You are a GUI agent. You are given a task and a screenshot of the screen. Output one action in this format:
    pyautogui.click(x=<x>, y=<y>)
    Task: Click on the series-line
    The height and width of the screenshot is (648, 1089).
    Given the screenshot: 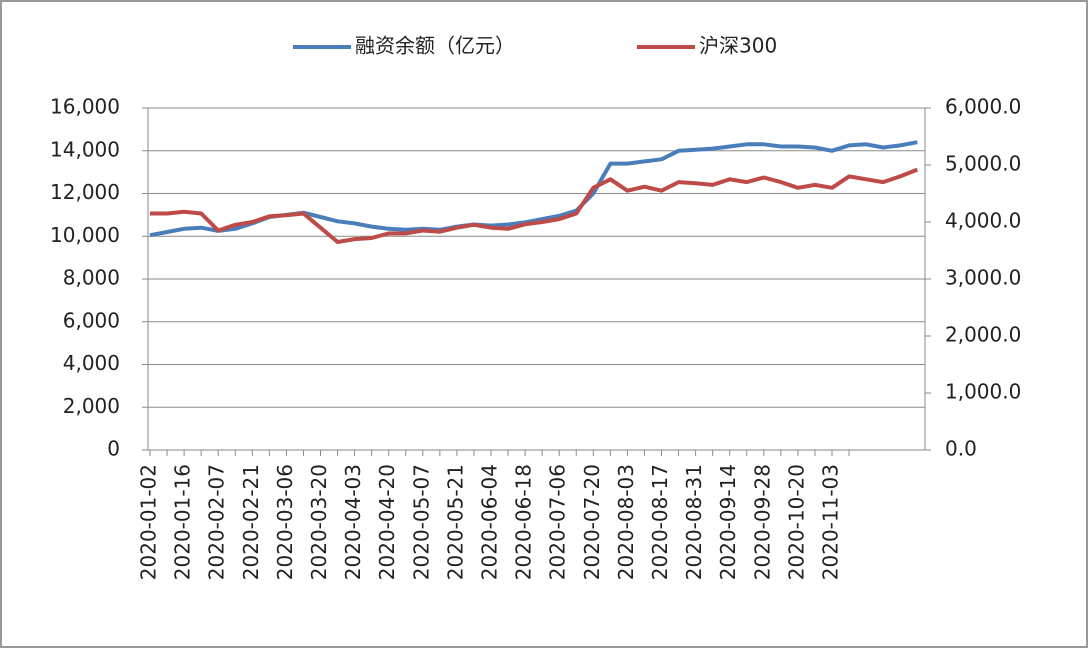 What is the action you would take?
    pyautogui.click(x=534, y=205)
    